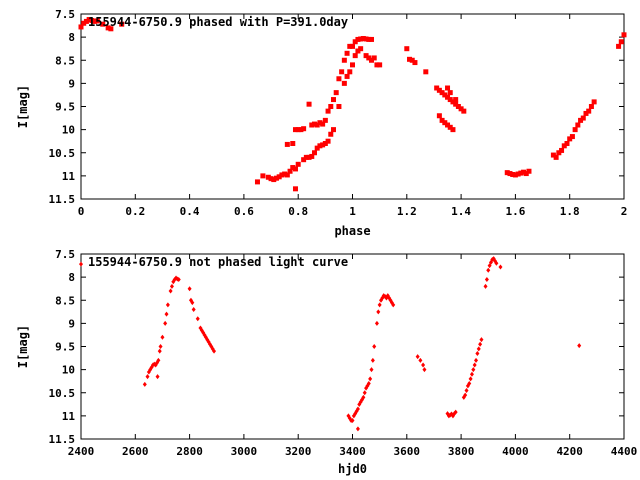 The image size is (640, 480). What do you see at coordinates (135, 451) in the screenshot?
I see `x-tick-label: 2600` at bounding box center [135, 451].